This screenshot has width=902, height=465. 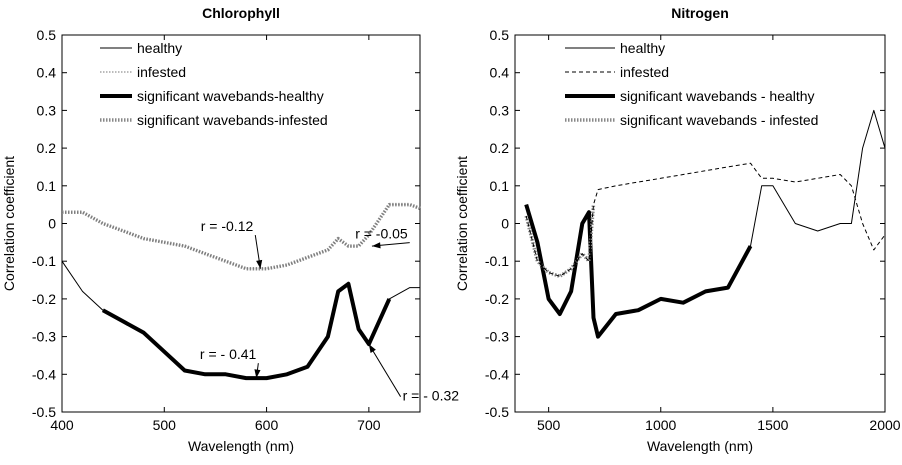 I want to click on legend-label: significant wavebands-infested, so click(x=232, y=120).